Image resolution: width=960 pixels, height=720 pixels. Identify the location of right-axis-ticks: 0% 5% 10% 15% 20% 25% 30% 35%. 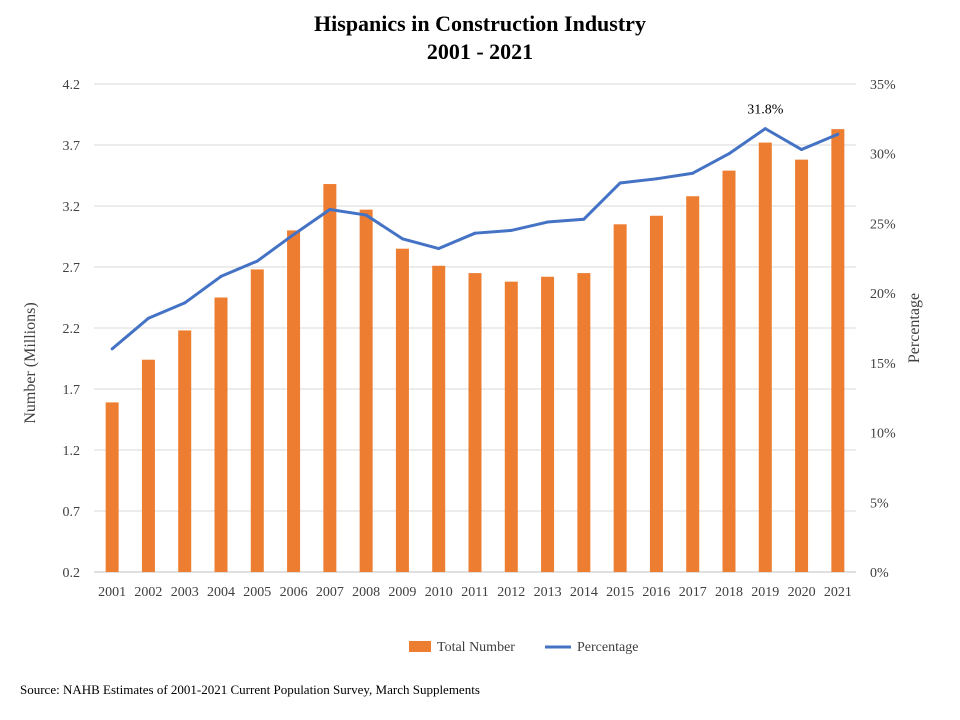
(883, 329).